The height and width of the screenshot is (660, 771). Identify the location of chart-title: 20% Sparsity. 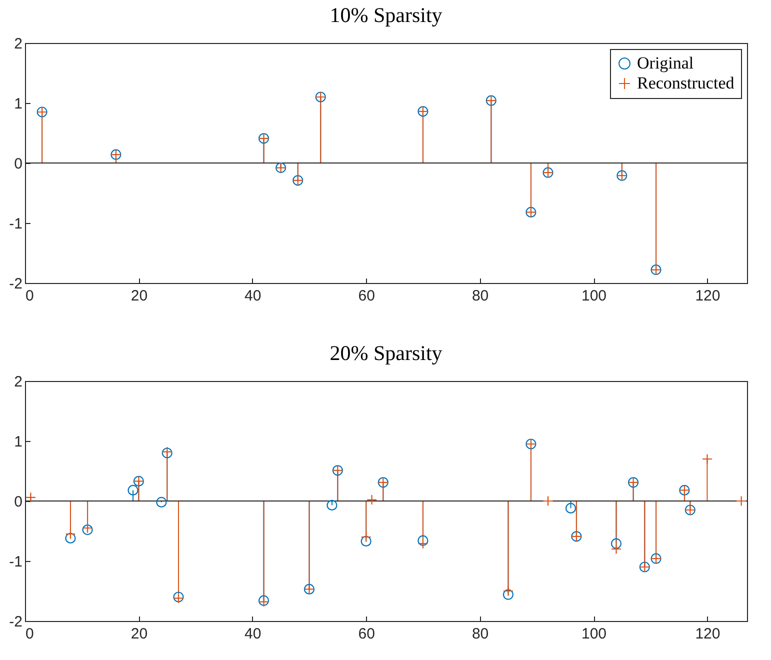
(386, 353).